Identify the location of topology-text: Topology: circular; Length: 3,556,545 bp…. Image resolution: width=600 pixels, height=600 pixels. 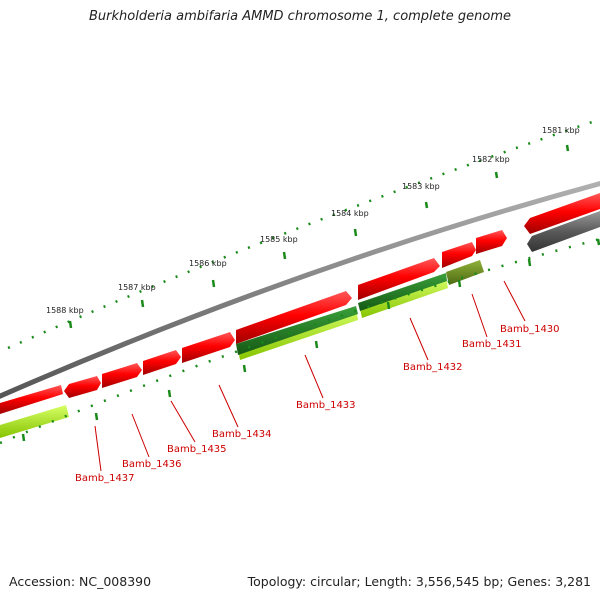
(419, 581).